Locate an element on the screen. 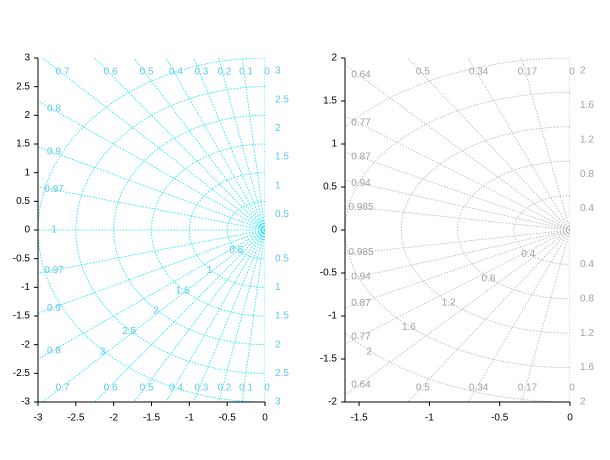  damping-label: 0.17 is located at coordinates (528, 72).